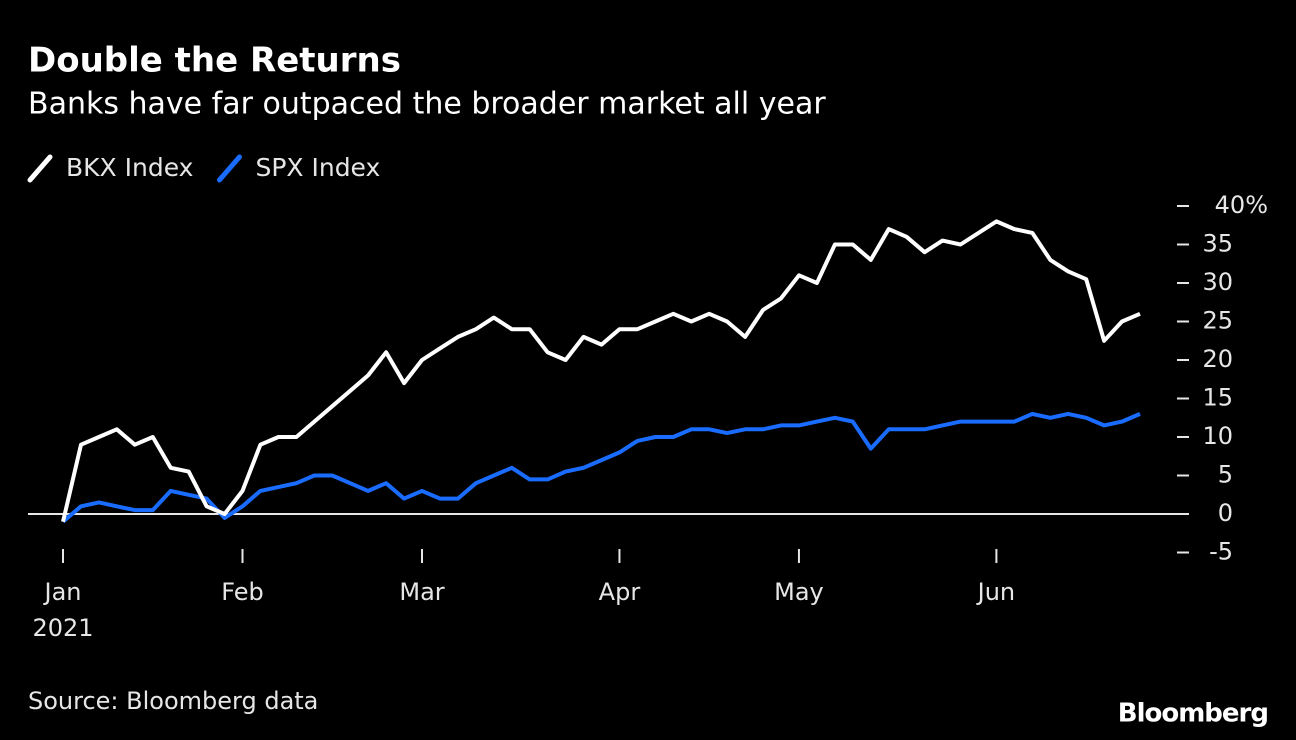 The width and height of the screenshot is (1296, 740). I want to click on legend-label: BKX Index, so click(129, 167).